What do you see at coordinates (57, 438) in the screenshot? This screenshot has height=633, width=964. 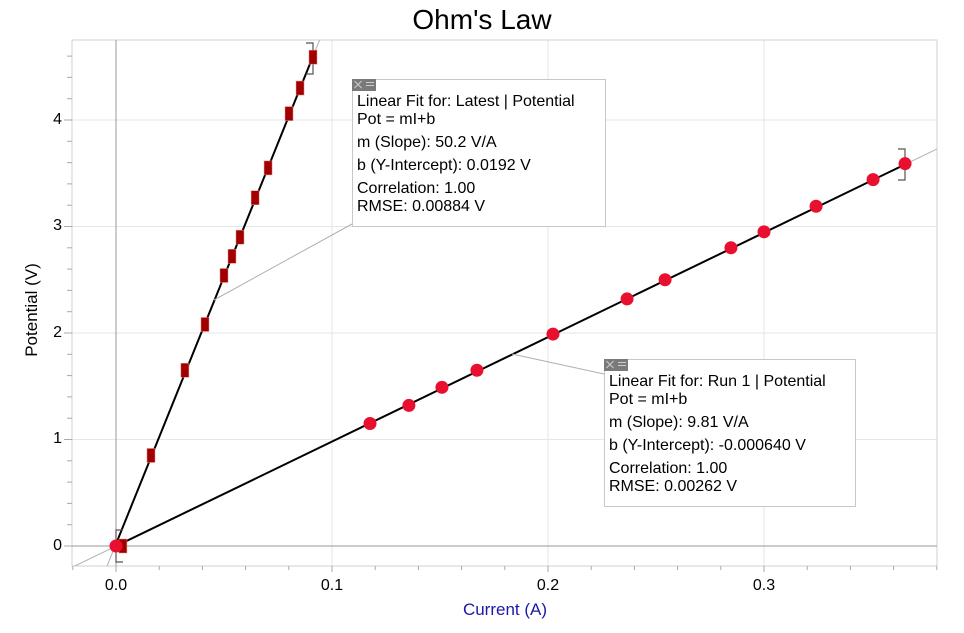 I see `y-tick-label: 1` at bounding box center [57, 438].